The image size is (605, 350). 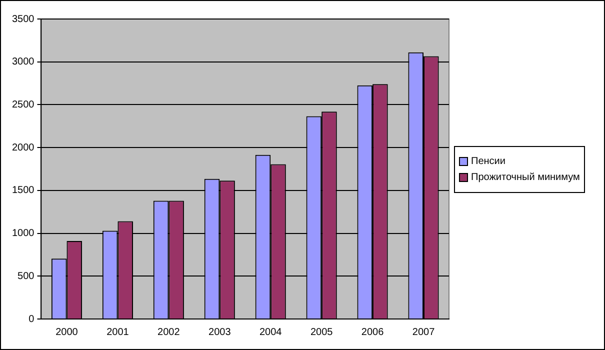 What do you see at coordinates (23, 62) in the screenshot?
I see `y-tick-label: 3000` at bounding box center [23, 62].